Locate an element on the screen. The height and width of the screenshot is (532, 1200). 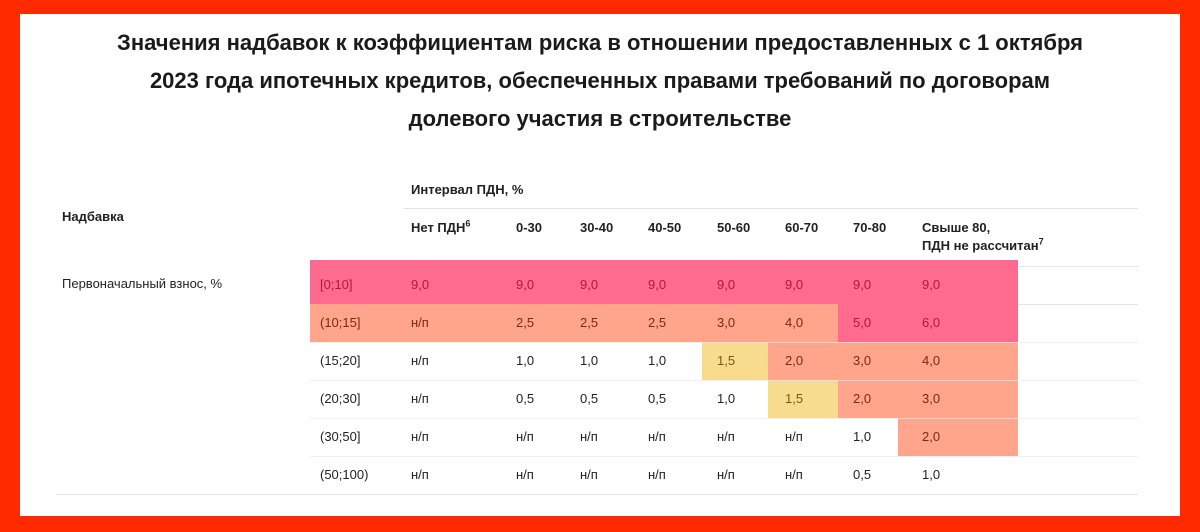
table-bottom-line is located at coordinates (597, 494).